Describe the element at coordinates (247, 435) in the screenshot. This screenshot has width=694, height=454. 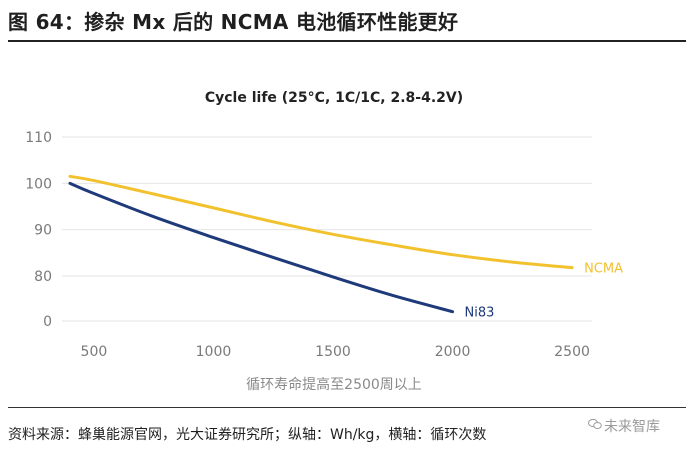
I see `source-note: 资料来源：蜂巢能源官网，光大证券研究所；纵轴：Wh/kg，横轴：循环次数` at that location.